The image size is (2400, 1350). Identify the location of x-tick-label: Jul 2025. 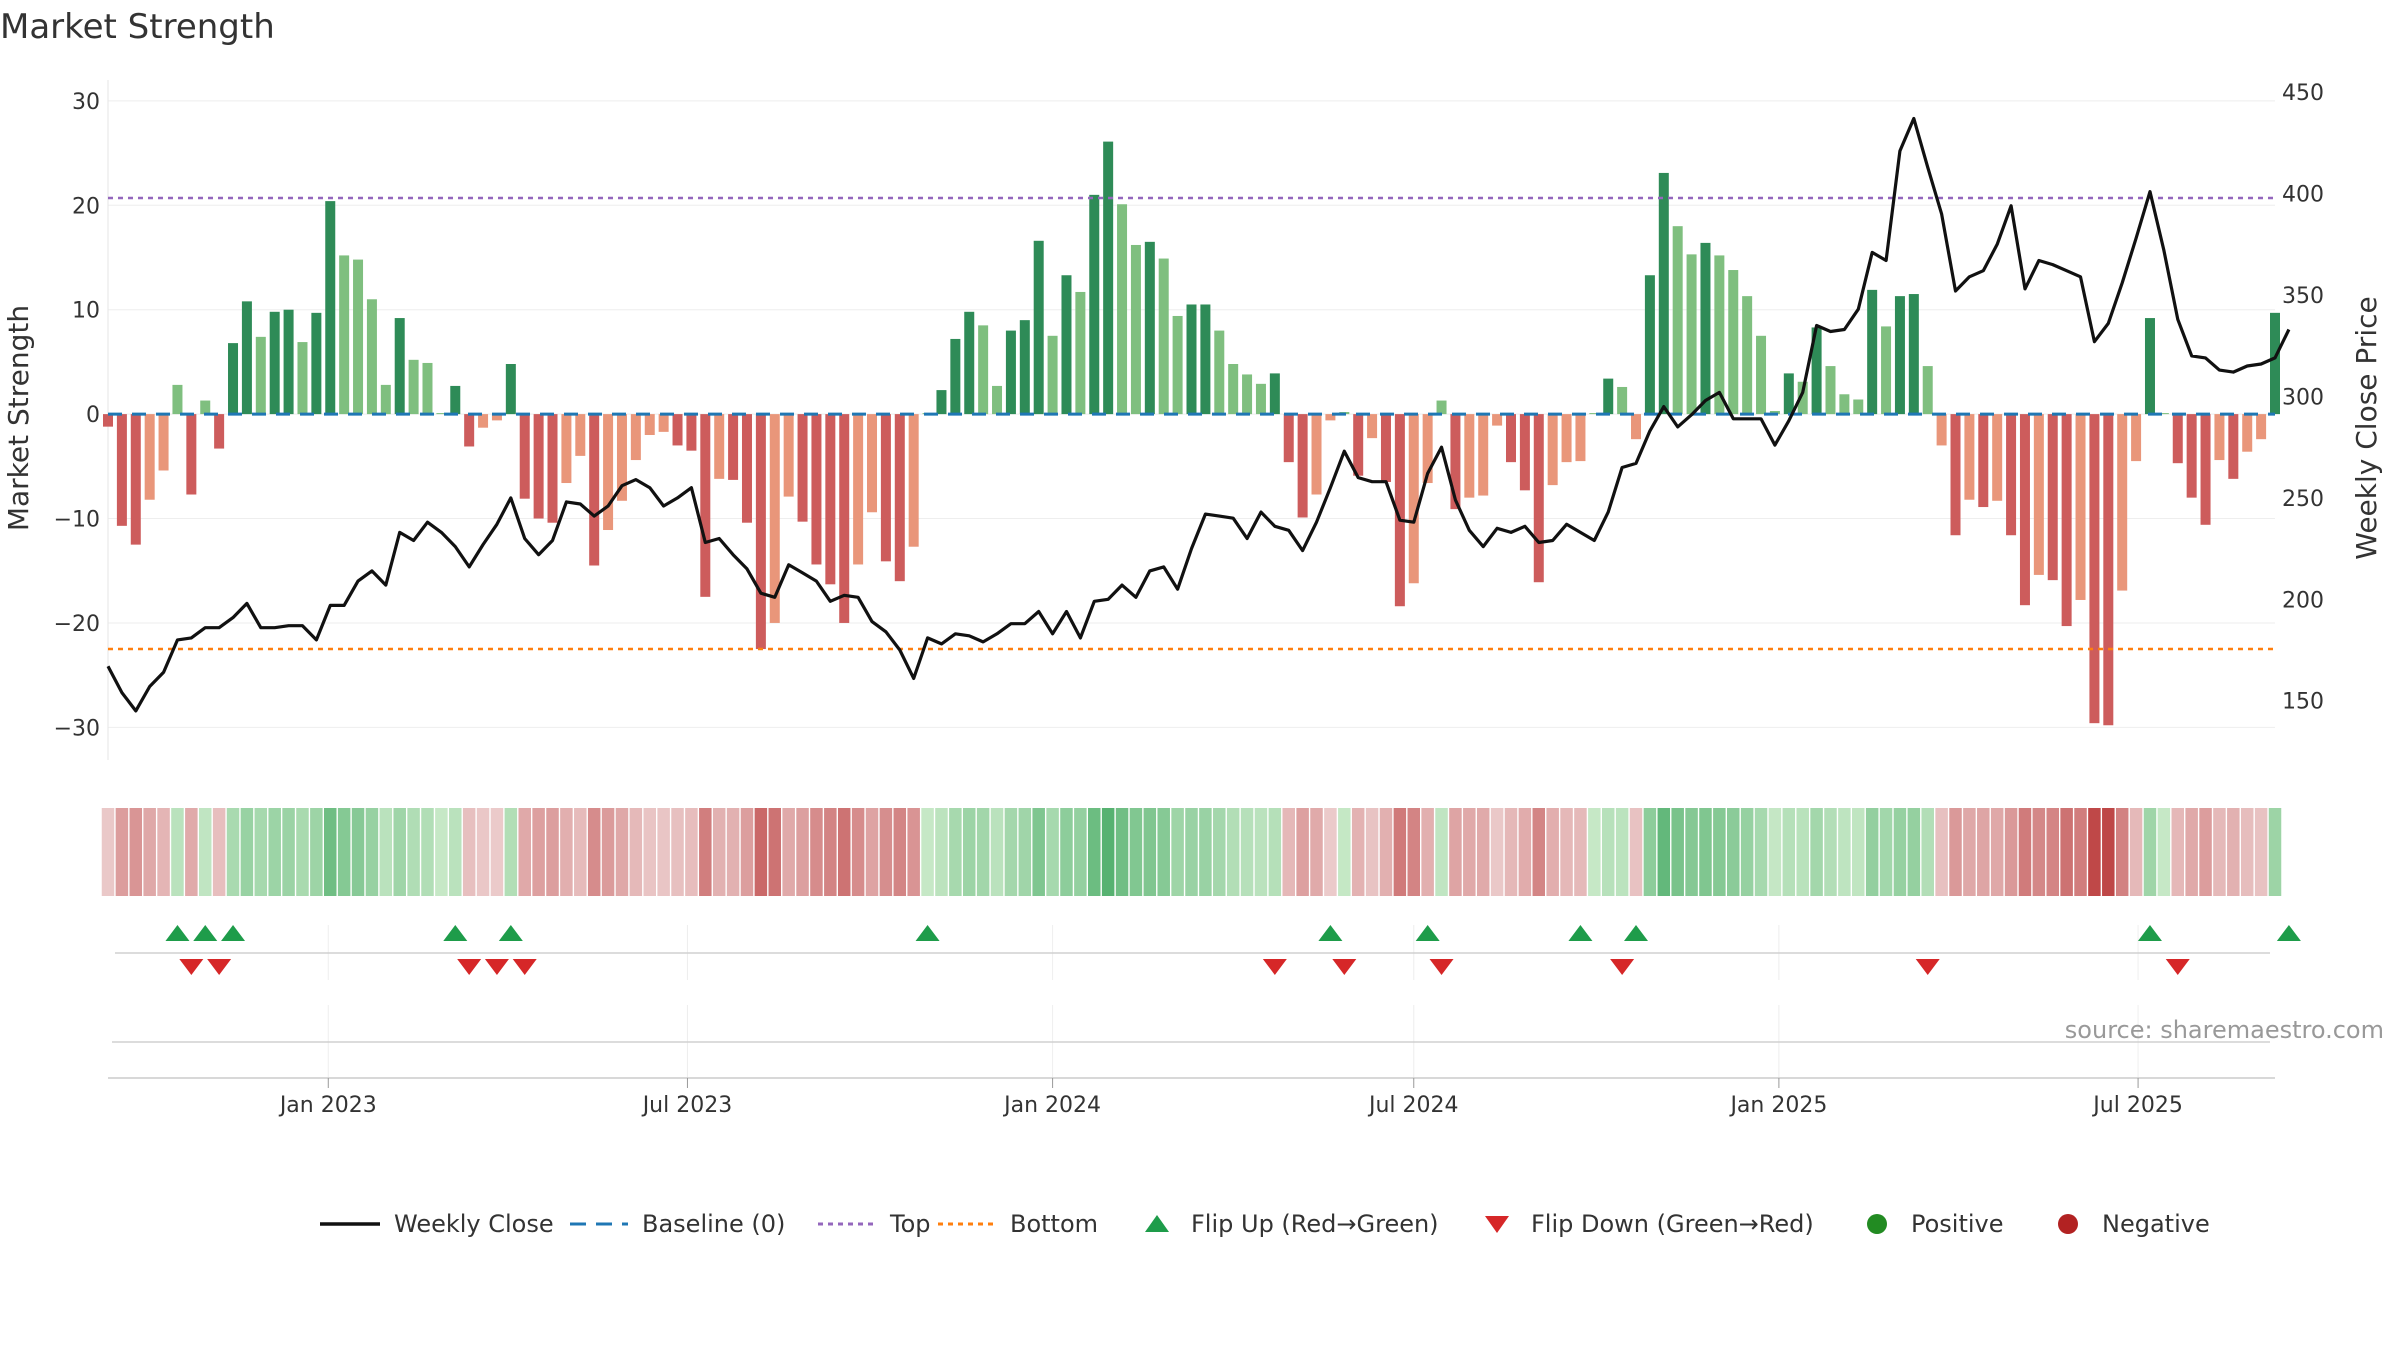
(2137, 1105).